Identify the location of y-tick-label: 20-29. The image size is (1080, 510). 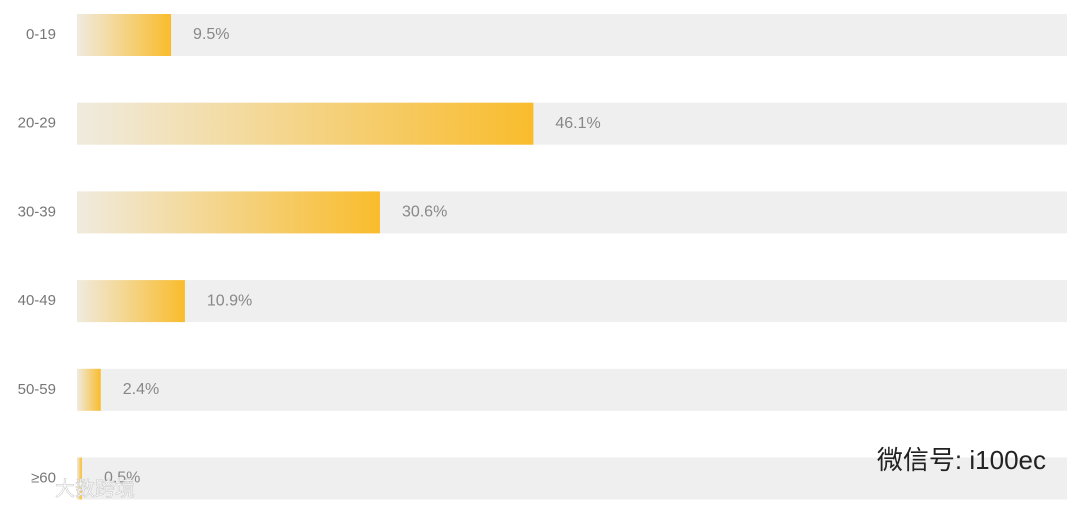
(37, 123).